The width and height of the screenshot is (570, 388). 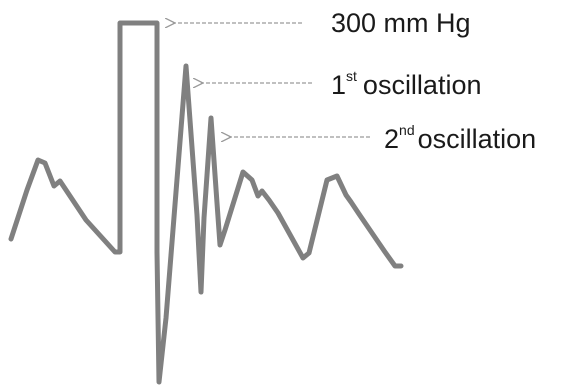 What do you see at coordinates (391, 139) in the screenshot?
I see `second-oscillation-number: 2` at bounding box center [391, 139].